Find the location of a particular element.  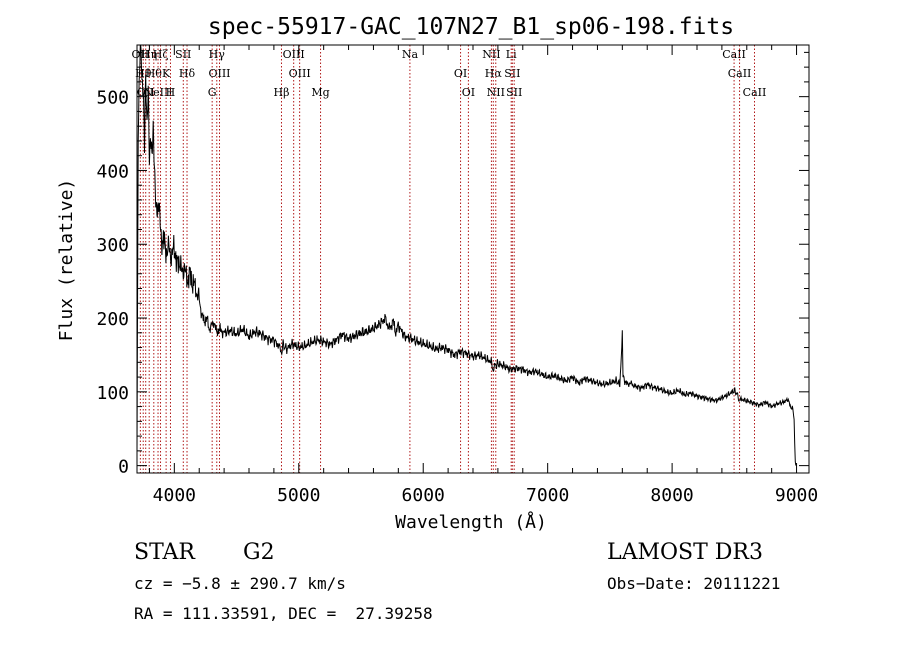

y-tick-label-3: 300 is located at coordinates (112, 245).